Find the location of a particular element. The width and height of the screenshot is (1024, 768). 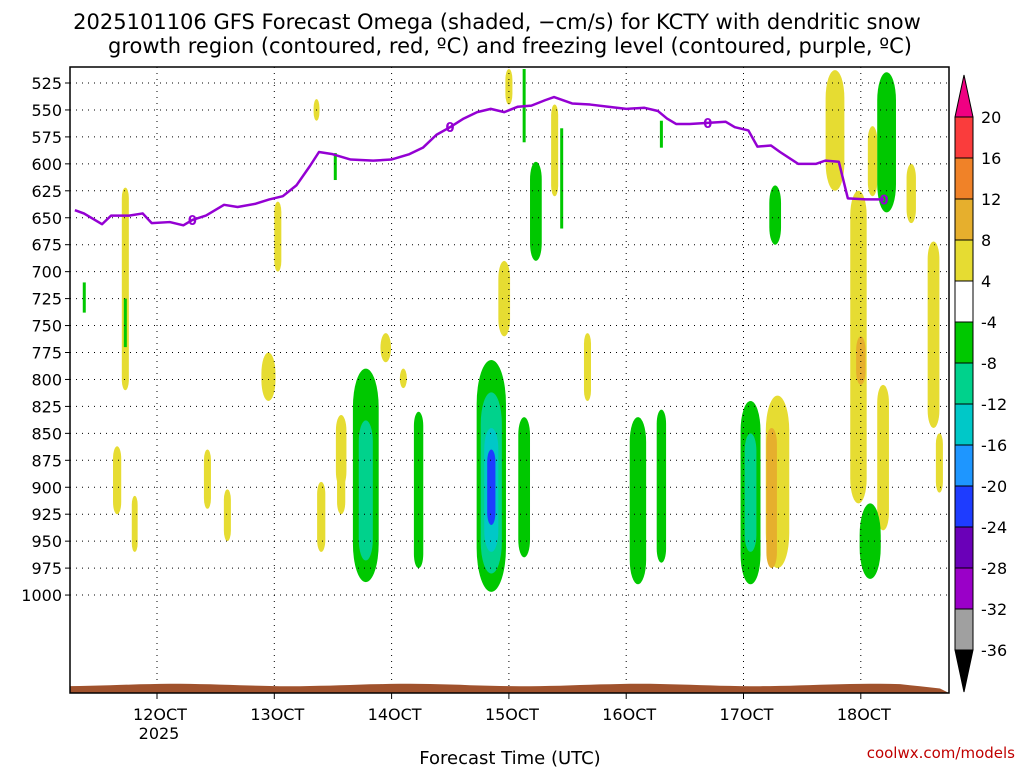

y-tick-label-1000: 1000 is located at coordinates (41, 595).